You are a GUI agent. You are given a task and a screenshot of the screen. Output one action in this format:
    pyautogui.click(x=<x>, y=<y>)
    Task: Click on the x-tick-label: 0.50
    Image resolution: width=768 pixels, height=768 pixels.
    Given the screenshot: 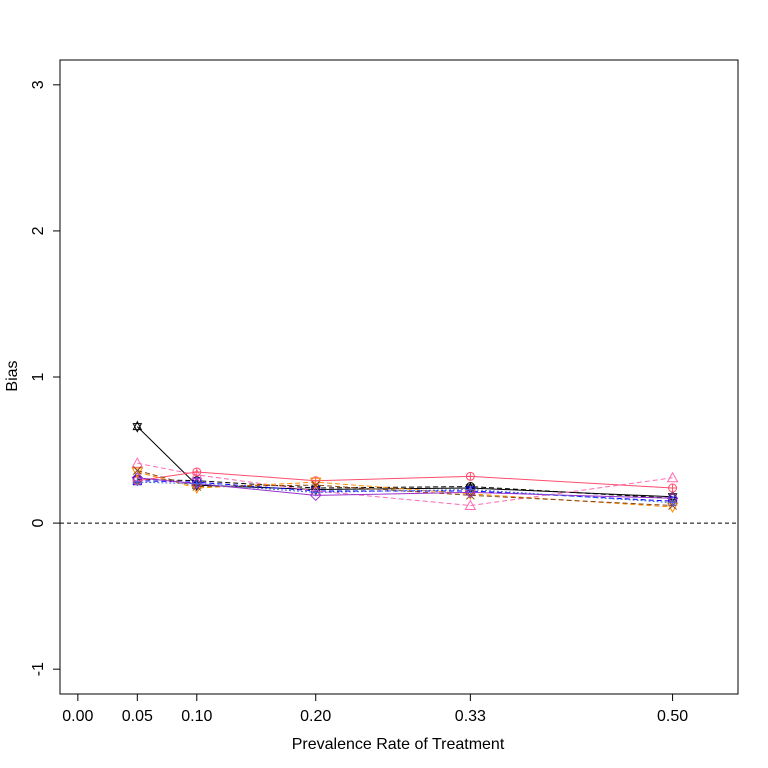 What is the action you would take?
    pyautogui.click(x=672, y=716)
    